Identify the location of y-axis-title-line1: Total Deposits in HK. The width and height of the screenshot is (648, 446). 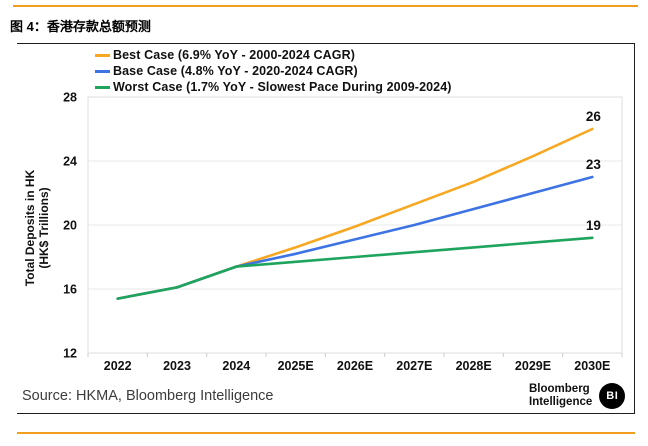
(30, 227).